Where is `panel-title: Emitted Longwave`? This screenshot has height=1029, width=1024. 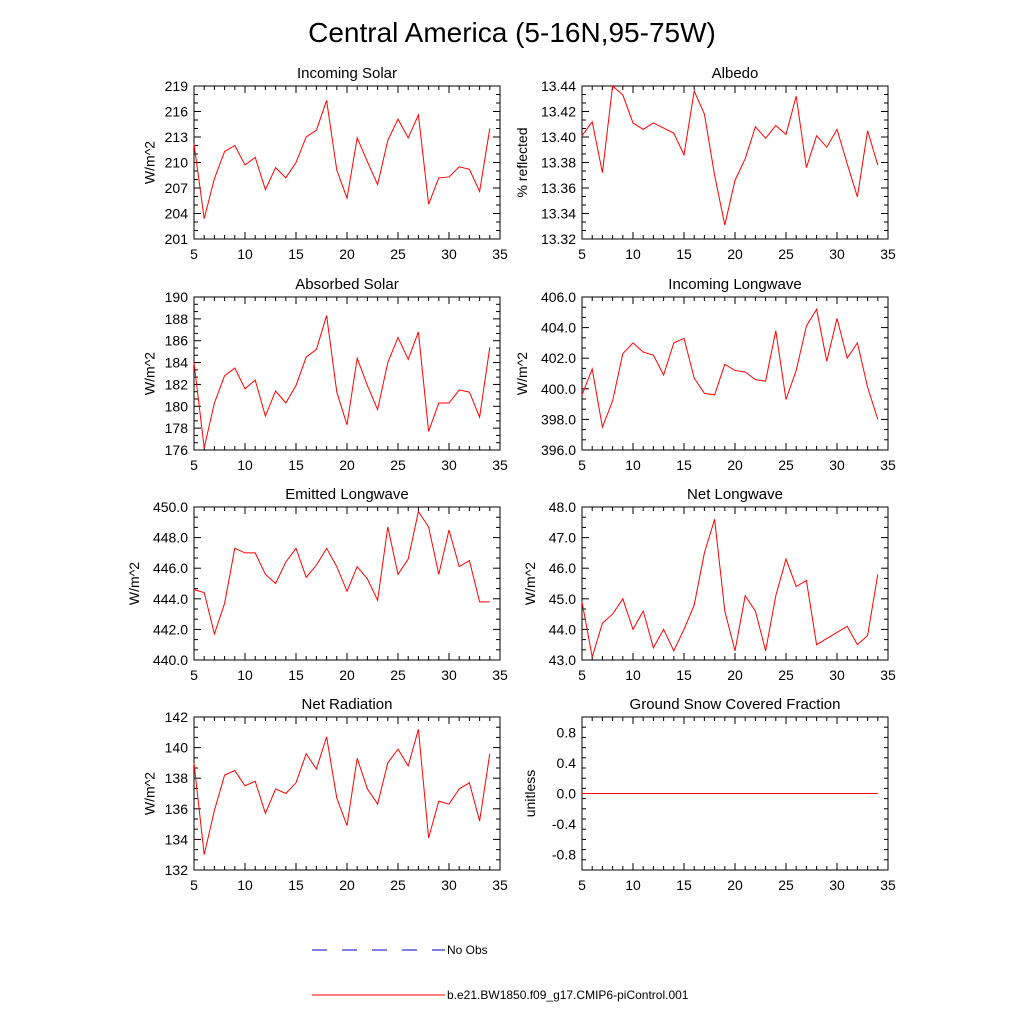
panel-title: Emitted Longwave is located at coordinates (346, 494).